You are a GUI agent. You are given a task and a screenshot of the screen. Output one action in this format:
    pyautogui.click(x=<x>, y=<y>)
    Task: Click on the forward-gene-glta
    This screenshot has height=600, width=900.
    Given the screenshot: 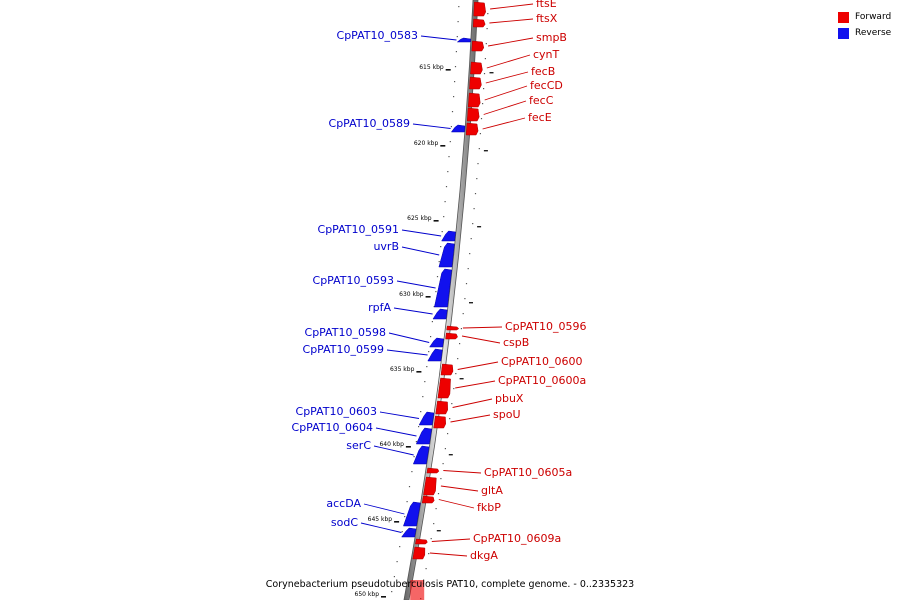 What is the action you would take?
    pyautogui.click(x=430, y=486)
    